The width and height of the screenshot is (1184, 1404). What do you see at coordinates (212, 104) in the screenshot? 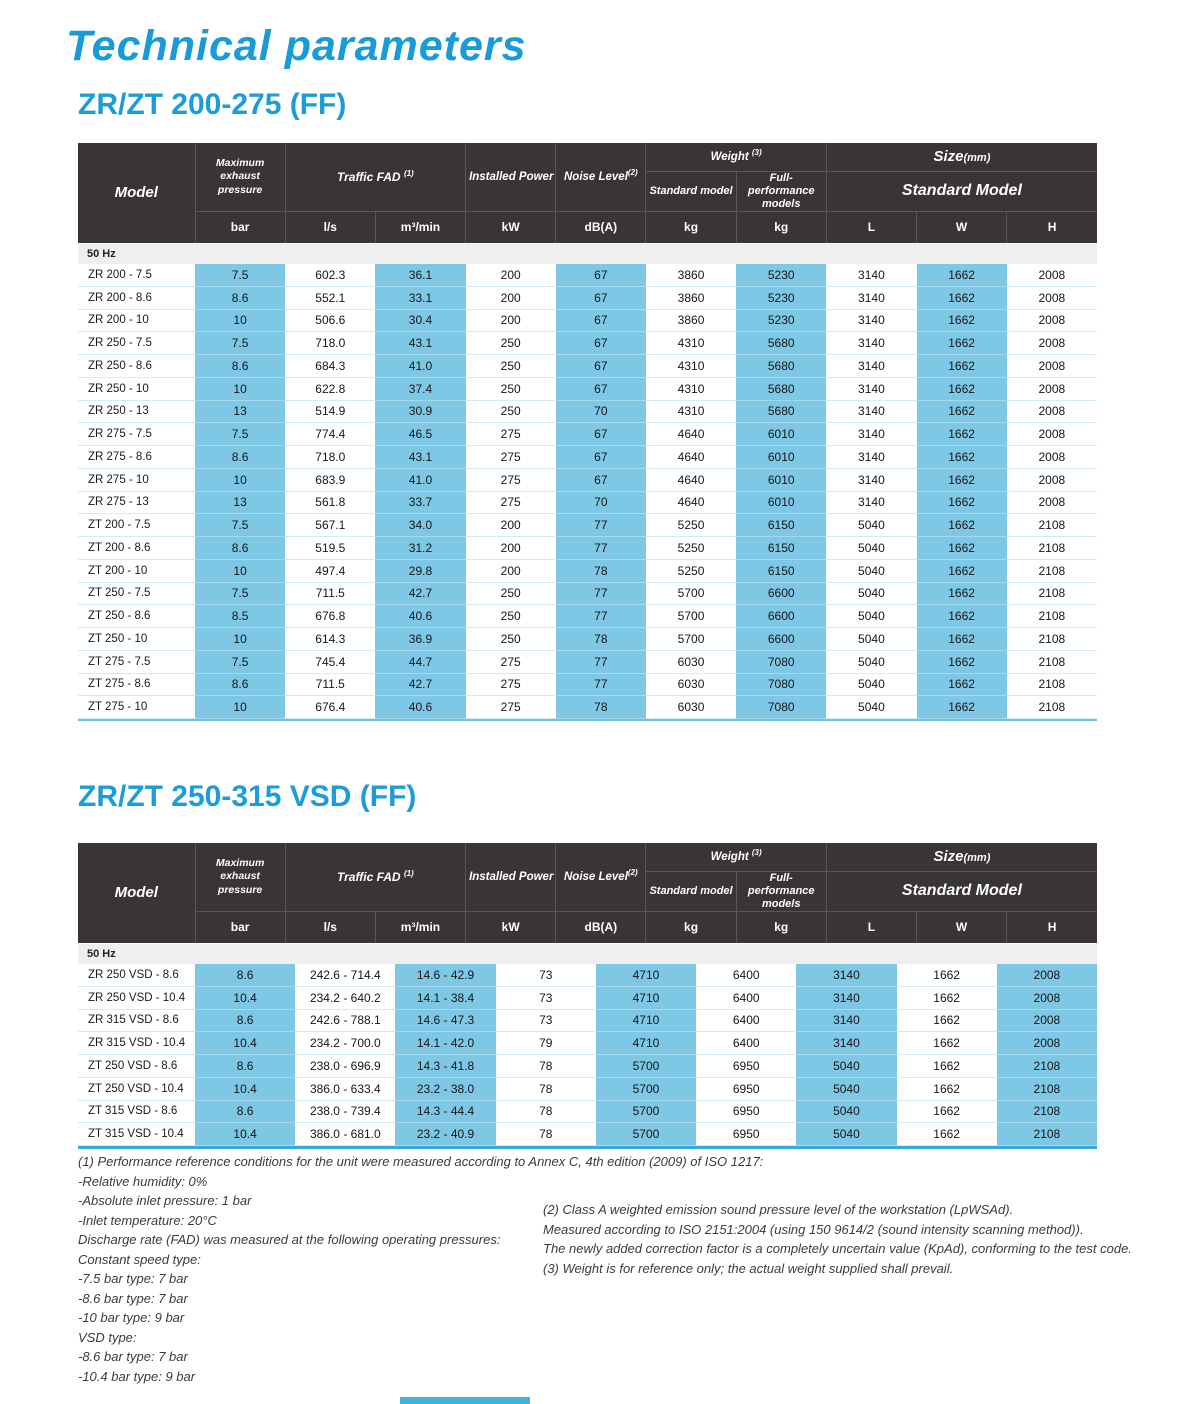
I see `section-1-title: ZR/ZT 200-275 (FF)` at bounding box center [212, 104].